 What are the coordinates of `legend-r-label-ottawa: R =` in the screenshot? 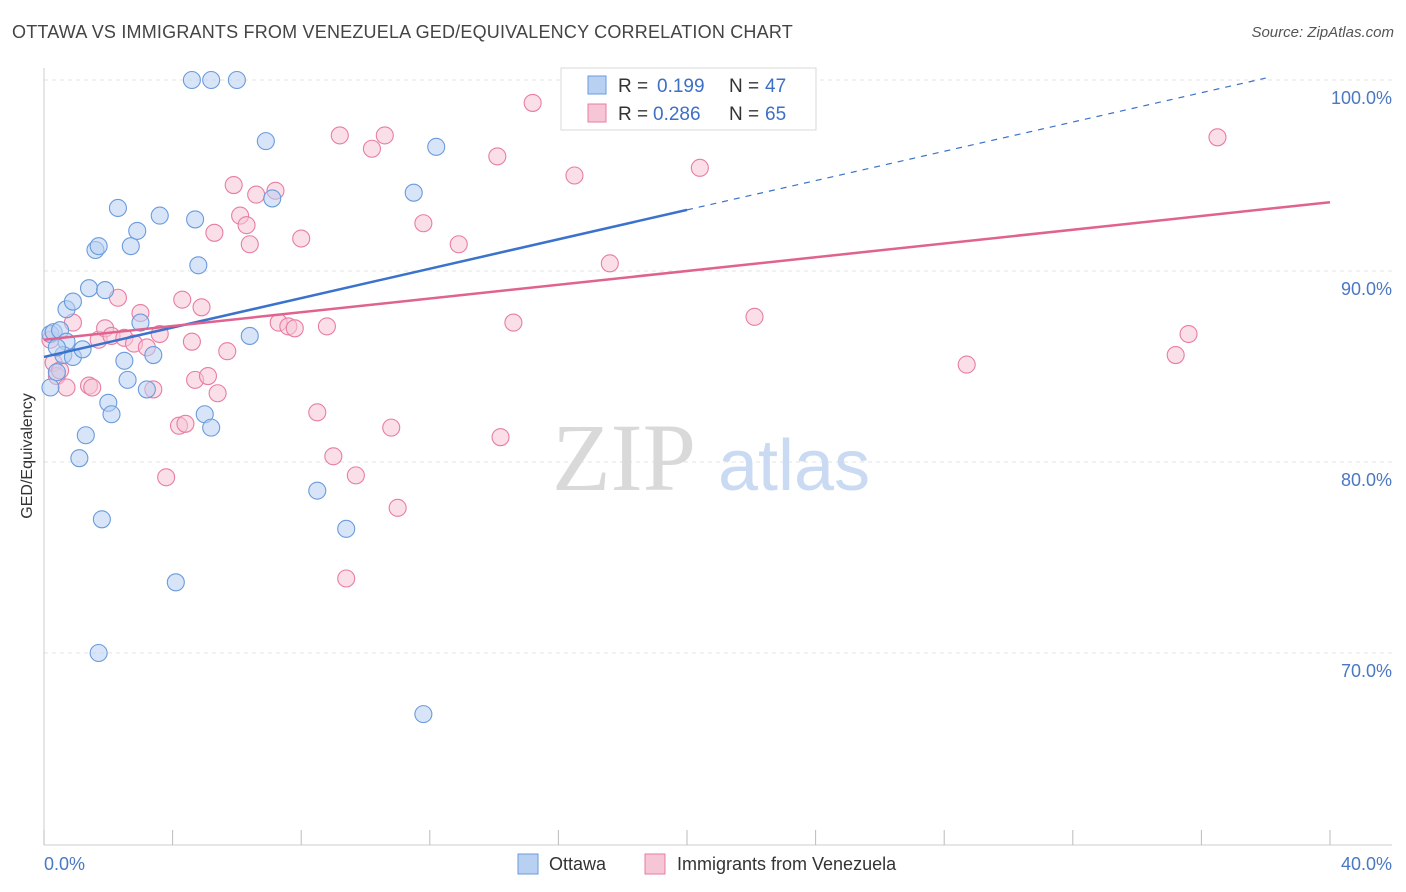 It's located at (633, 86).